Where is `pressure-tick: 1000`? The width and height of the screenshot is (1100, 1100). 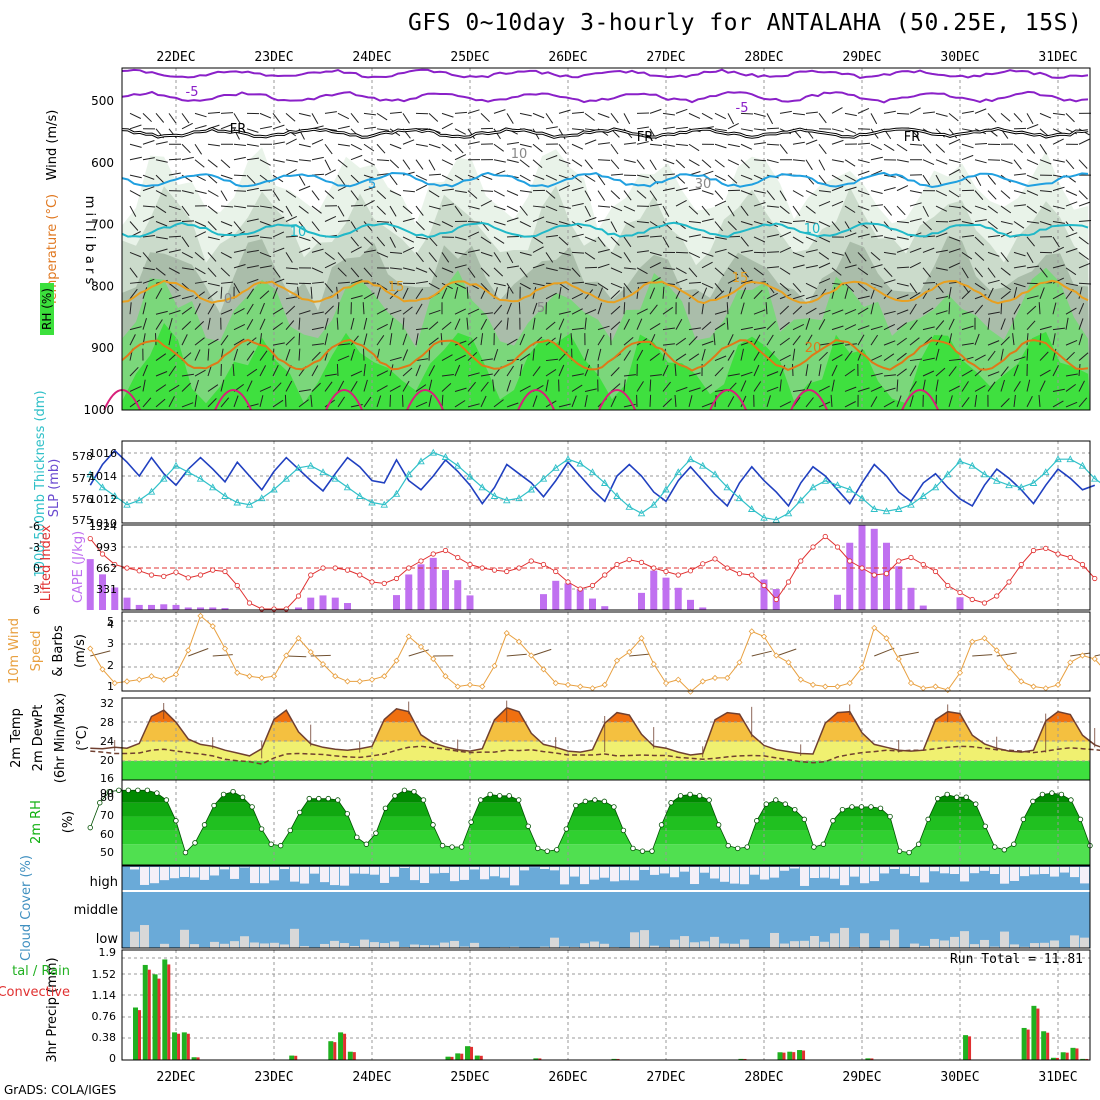
pressure-tick: 1000 is located at coordinates (98, 410).